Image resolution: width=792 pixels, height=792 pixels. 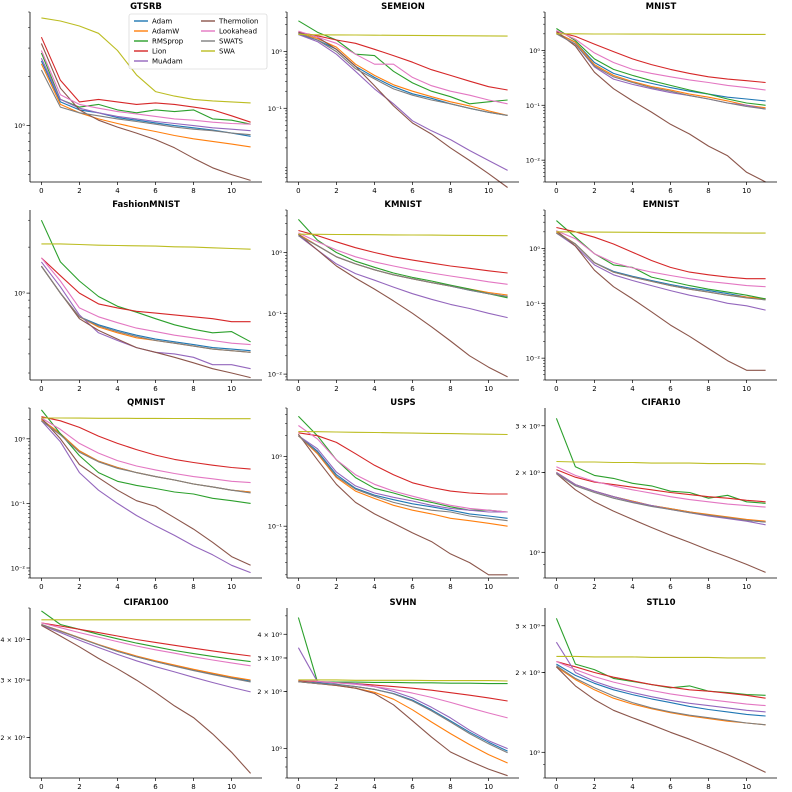 I want to click on chart-title: EMNIST, so click(x=661, y=205).